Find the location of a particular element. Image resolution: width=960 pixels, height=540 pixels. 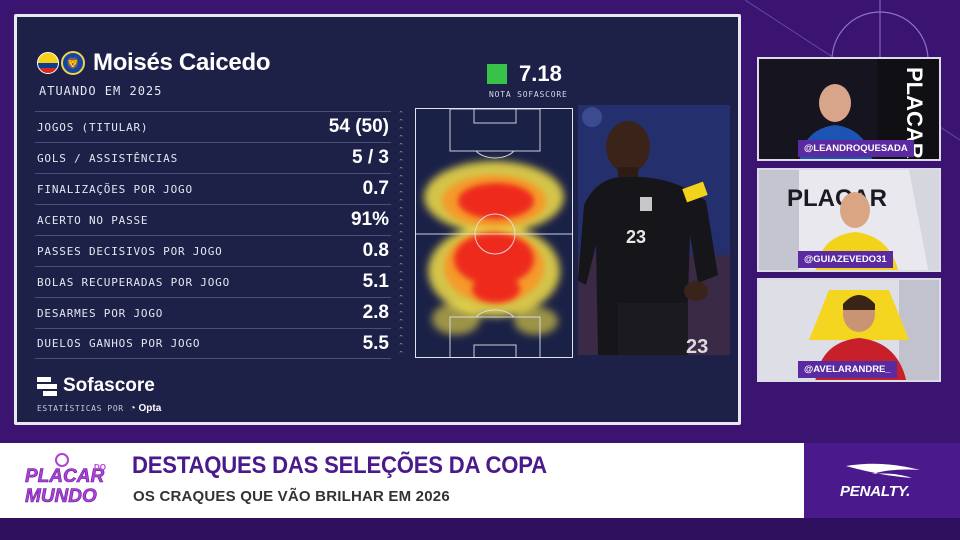

opta-icon: ◔ is located at coordinates (132, 408).